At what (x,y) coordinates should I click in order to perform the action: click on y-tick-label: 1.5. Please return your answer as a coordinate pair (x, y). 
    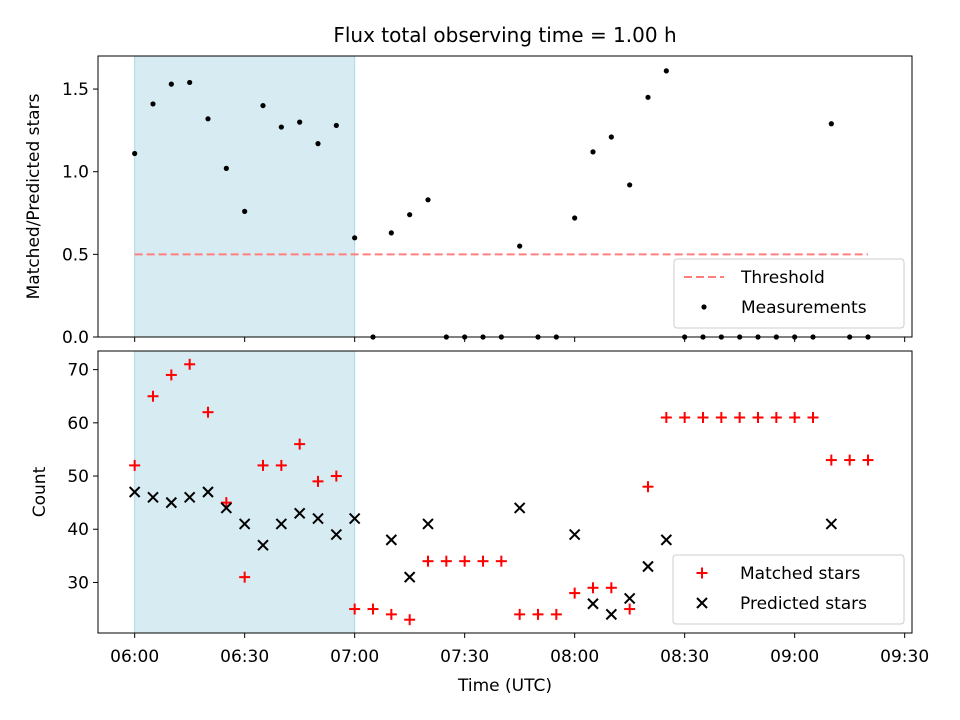
    Looking at the image, I should click on (75, 90).